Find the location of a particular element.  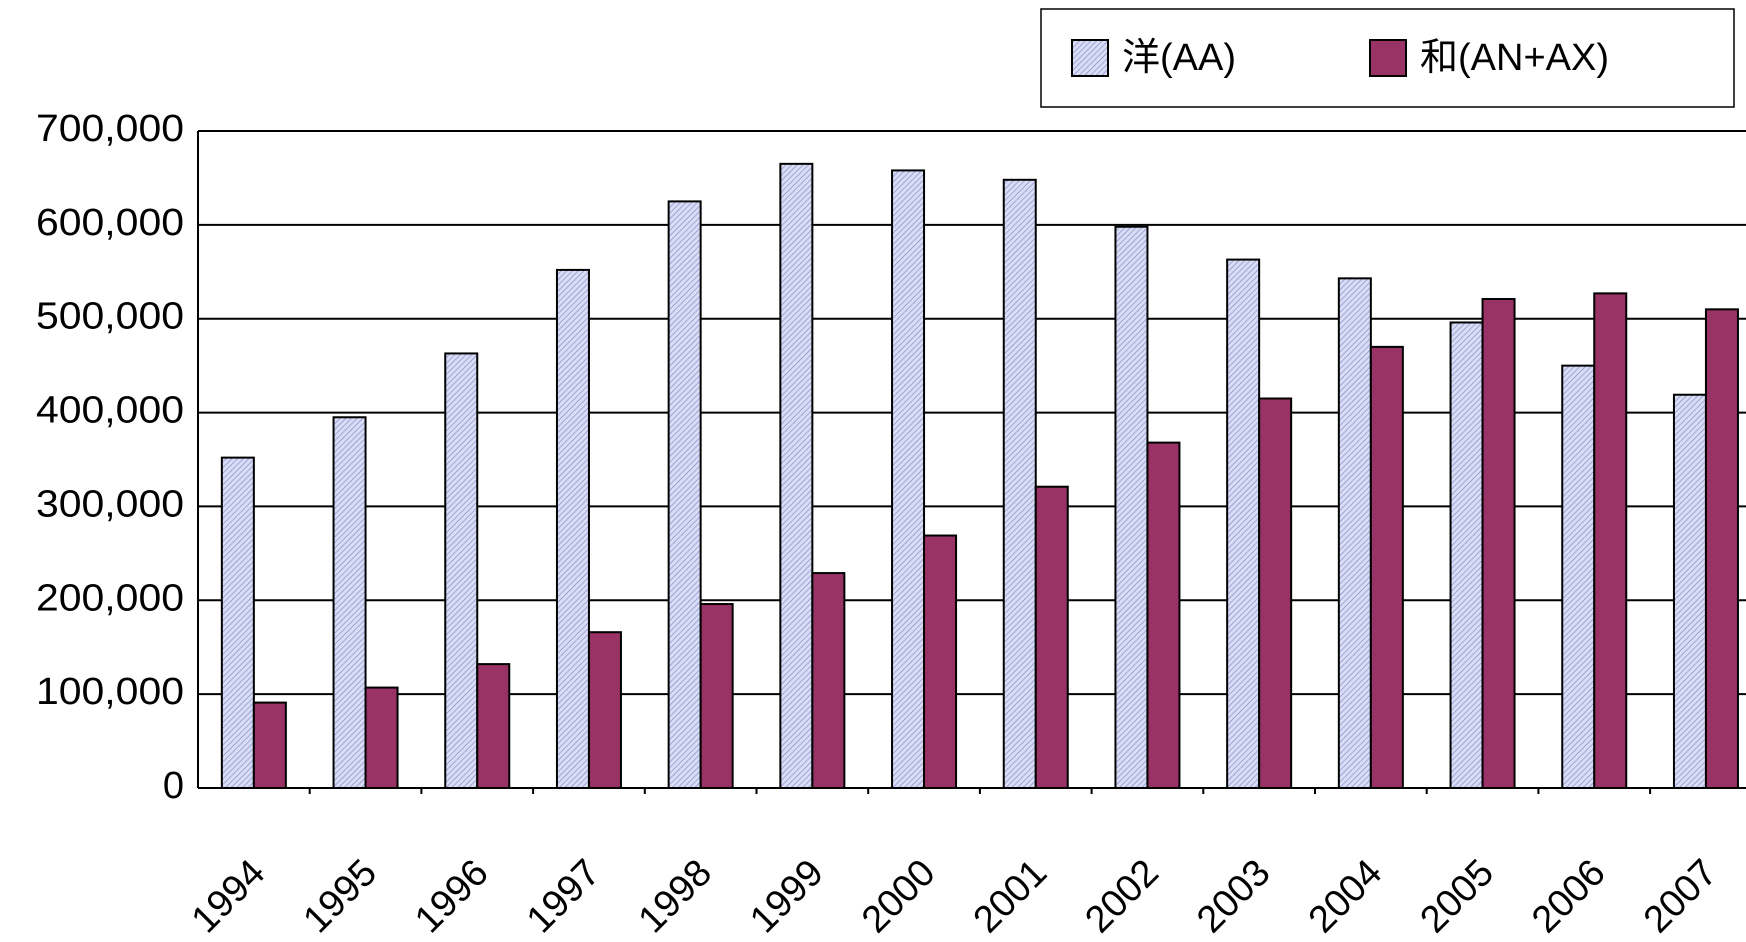

y-tick-label: 500,000 is located at coordinates (110, 317).